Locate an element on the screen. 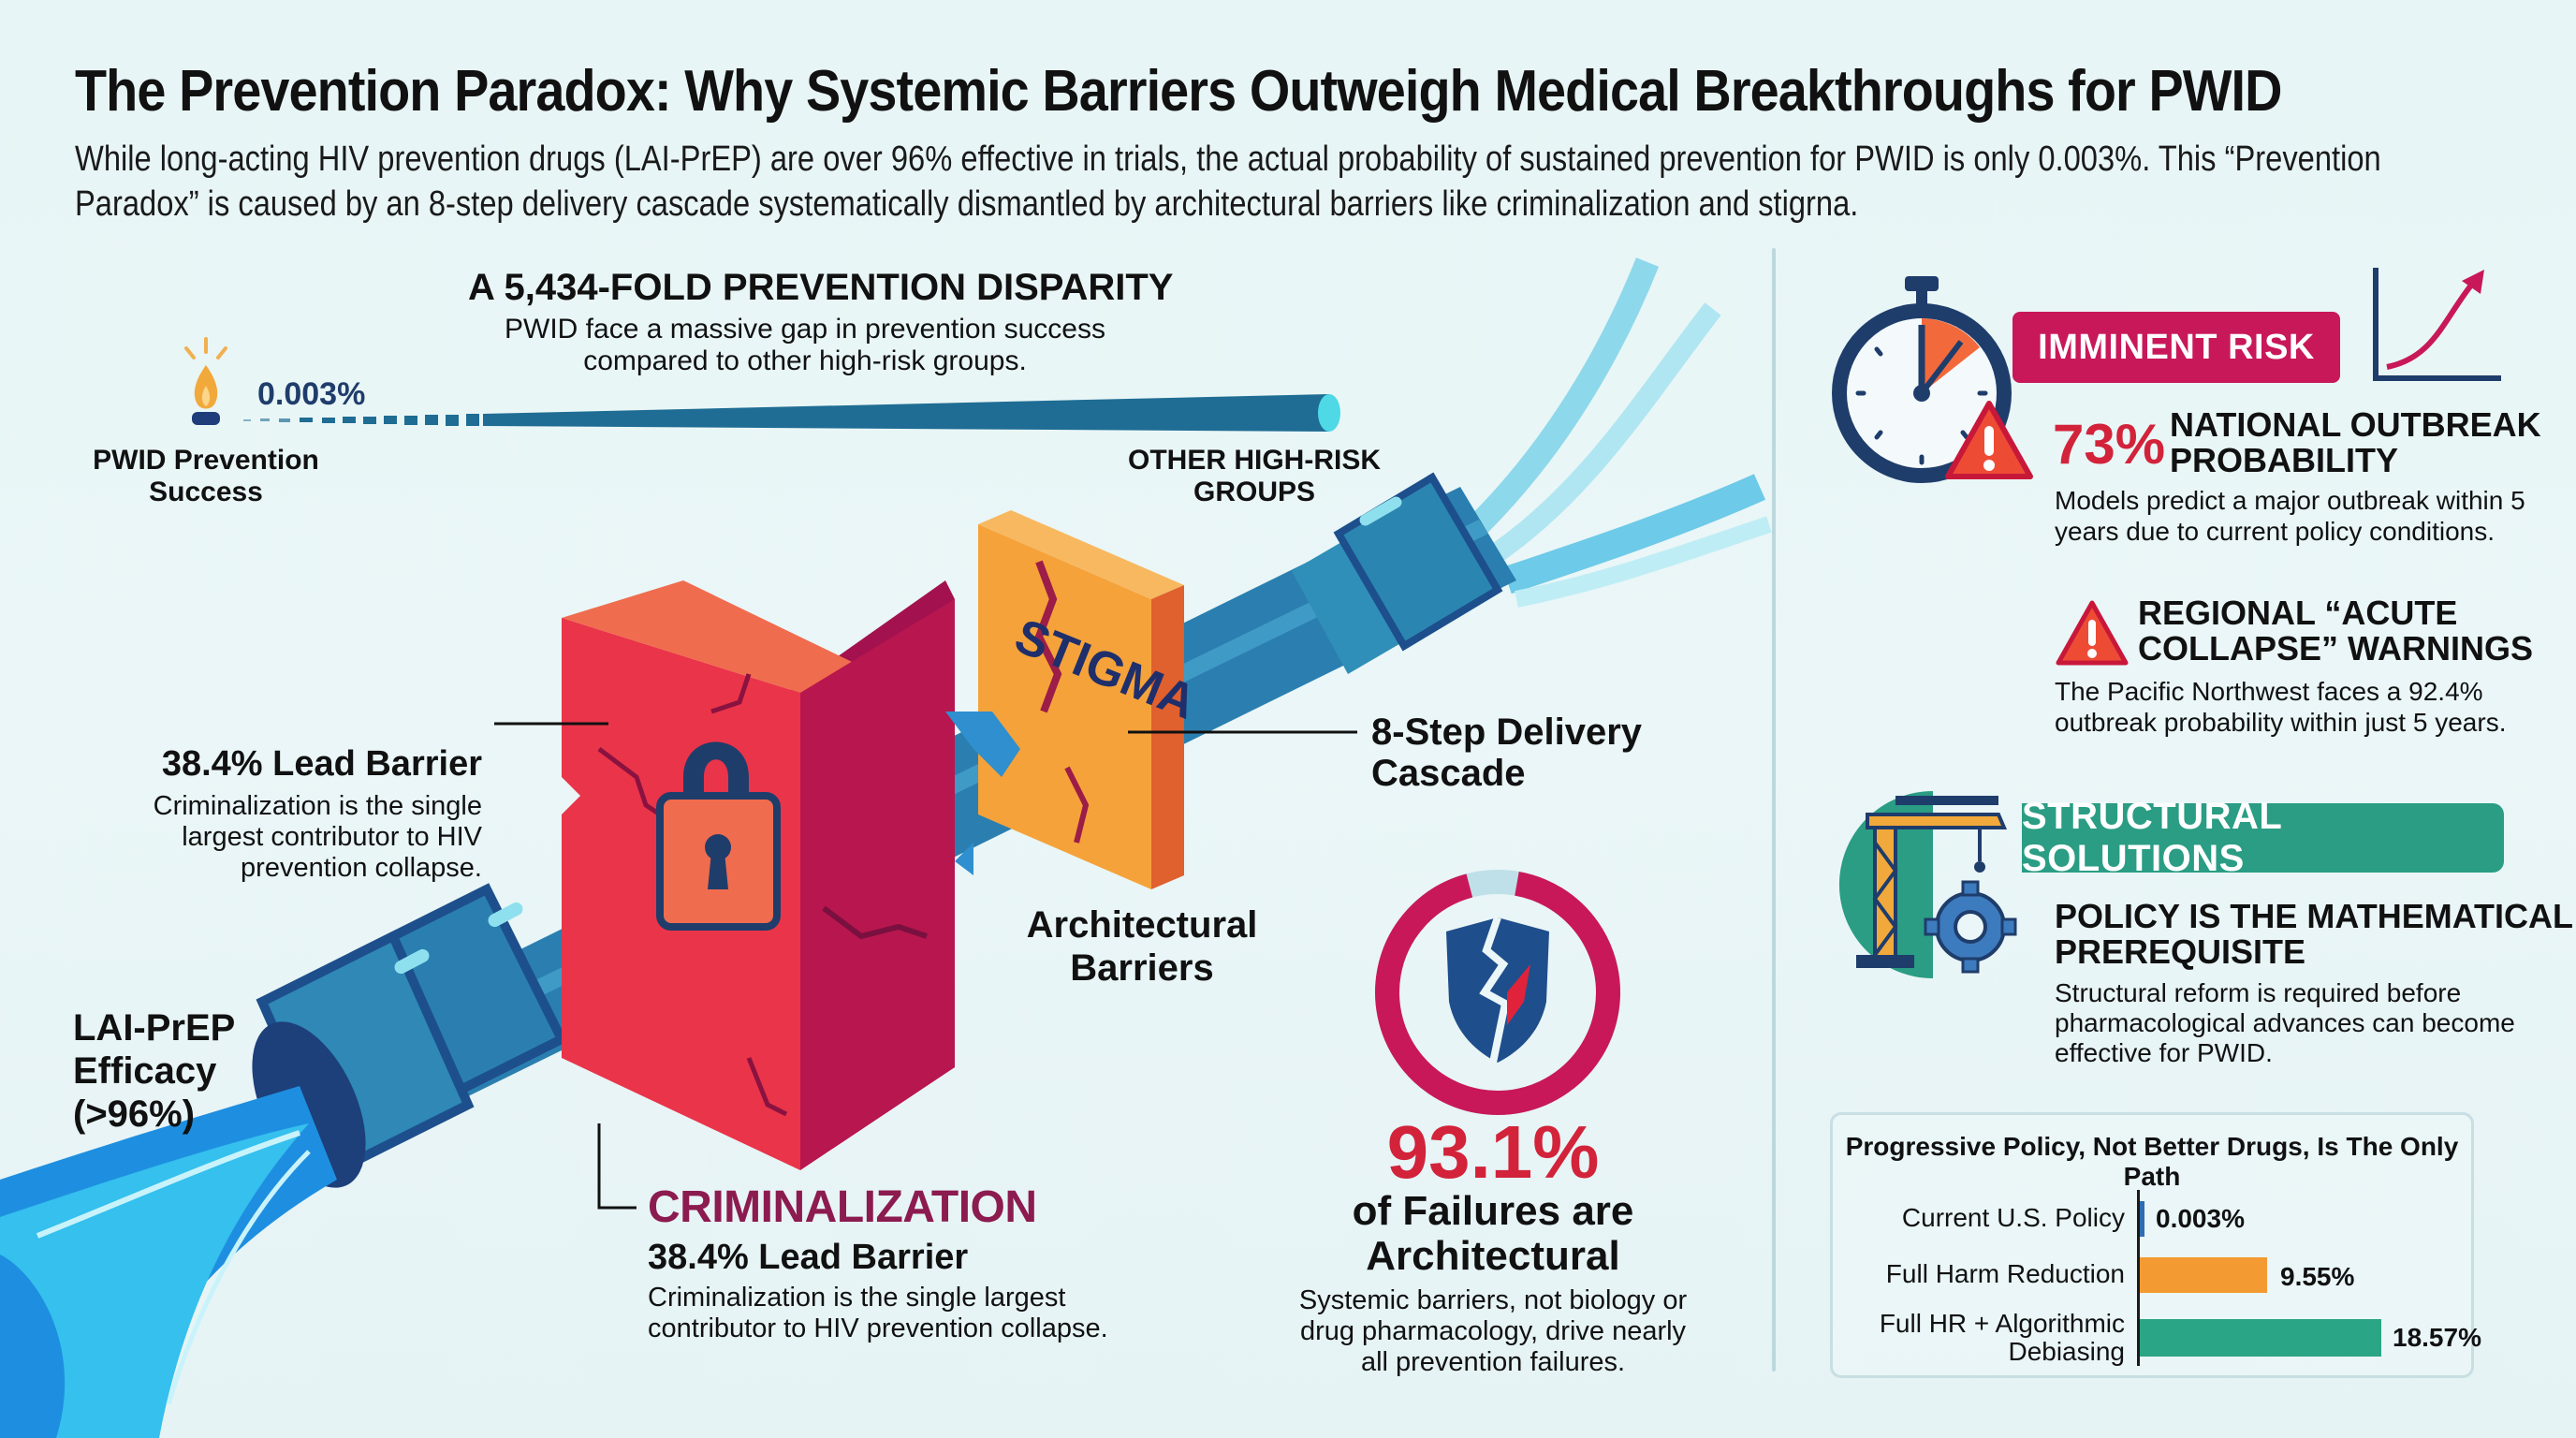  warning-icon is located at coordinates (1989, 440).